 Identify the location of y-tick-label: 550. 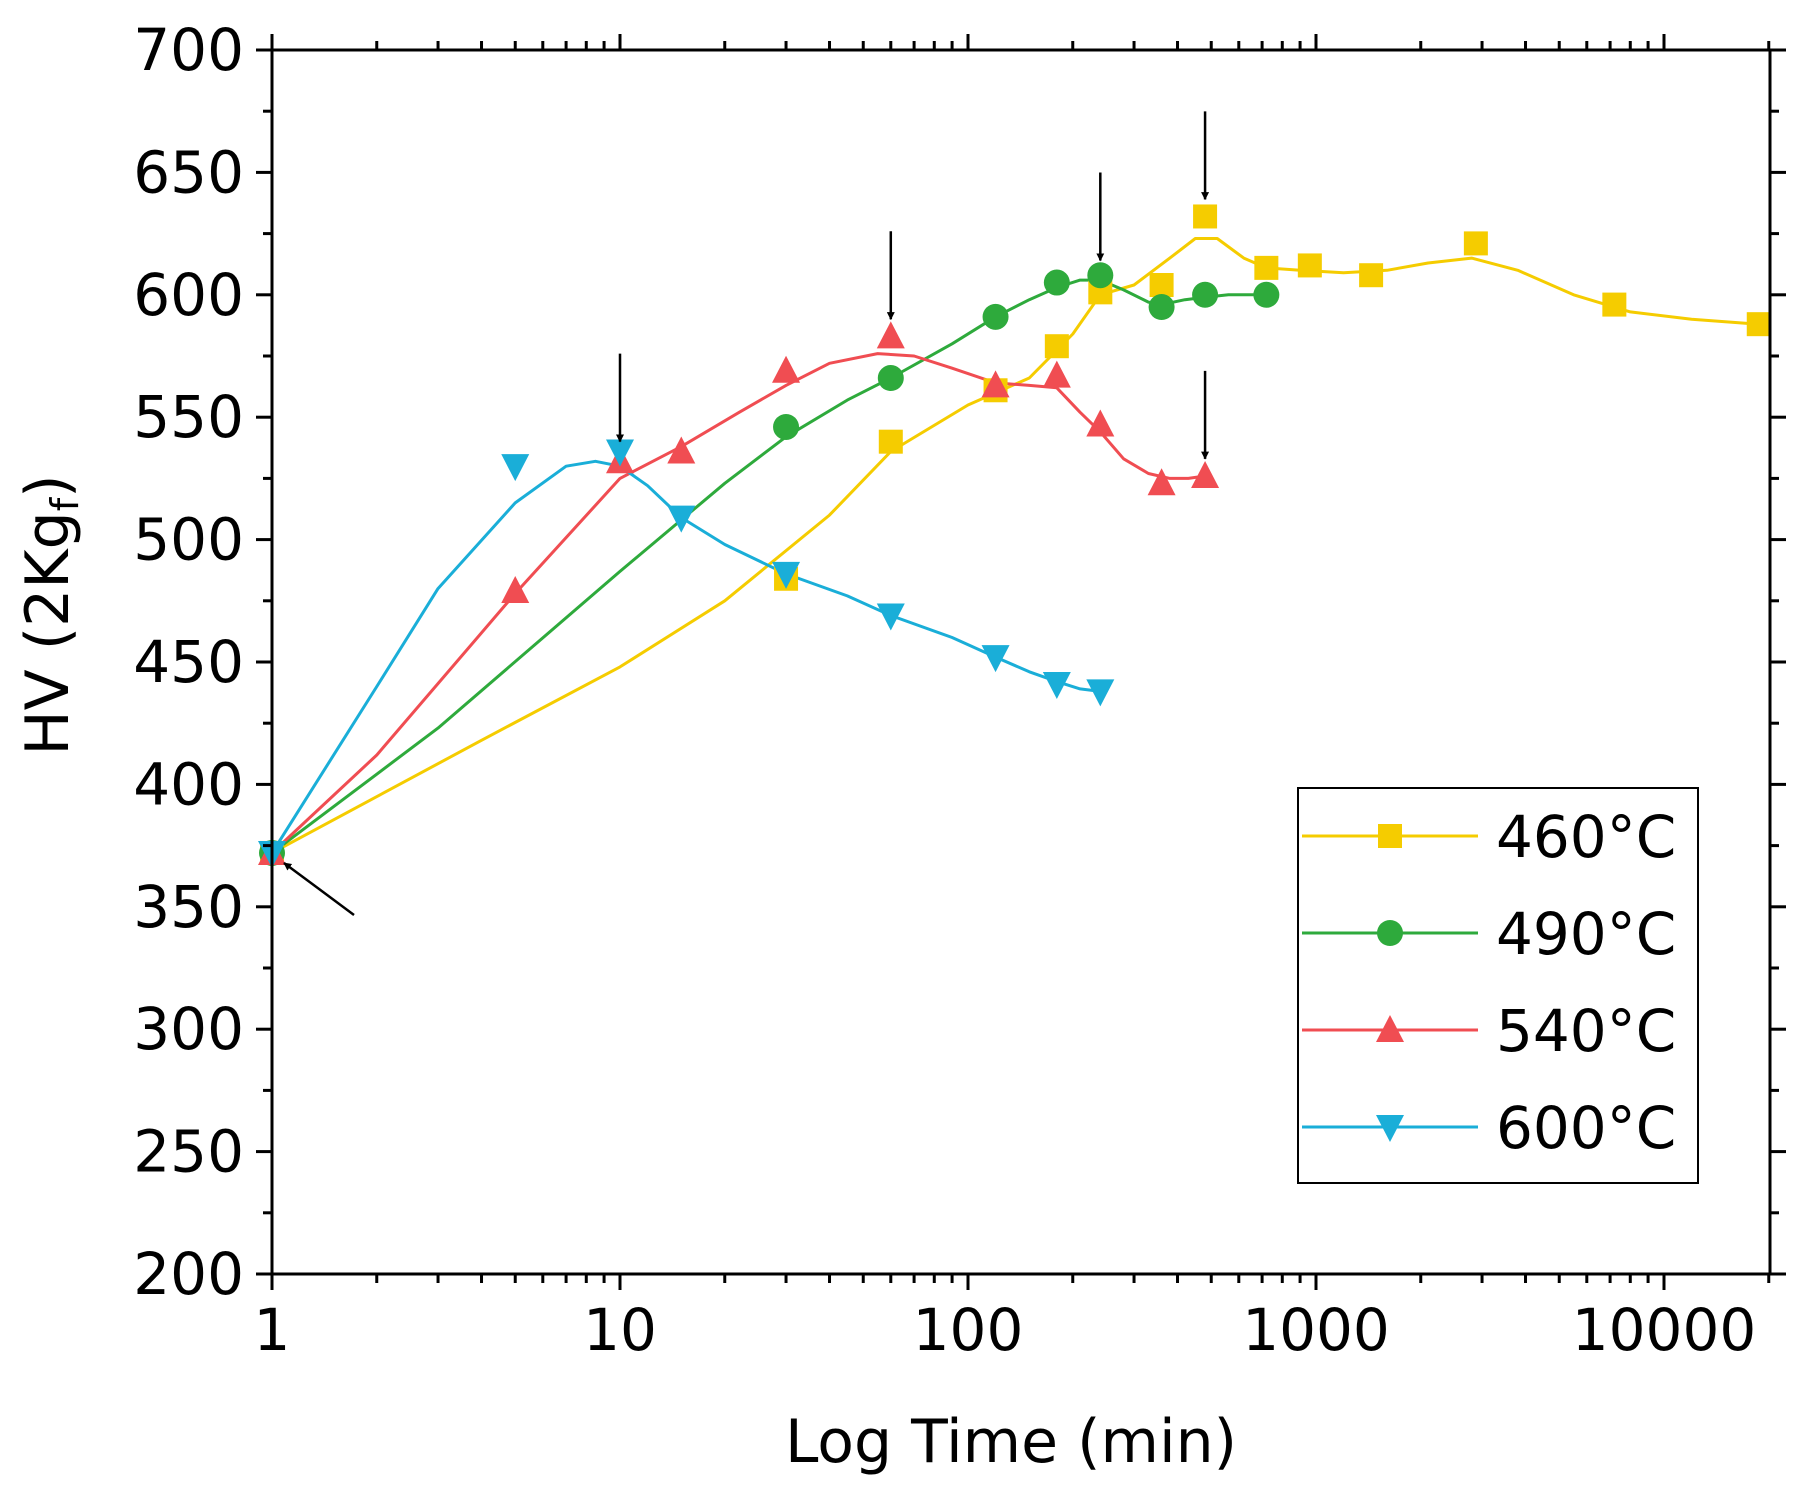
(188, 417).